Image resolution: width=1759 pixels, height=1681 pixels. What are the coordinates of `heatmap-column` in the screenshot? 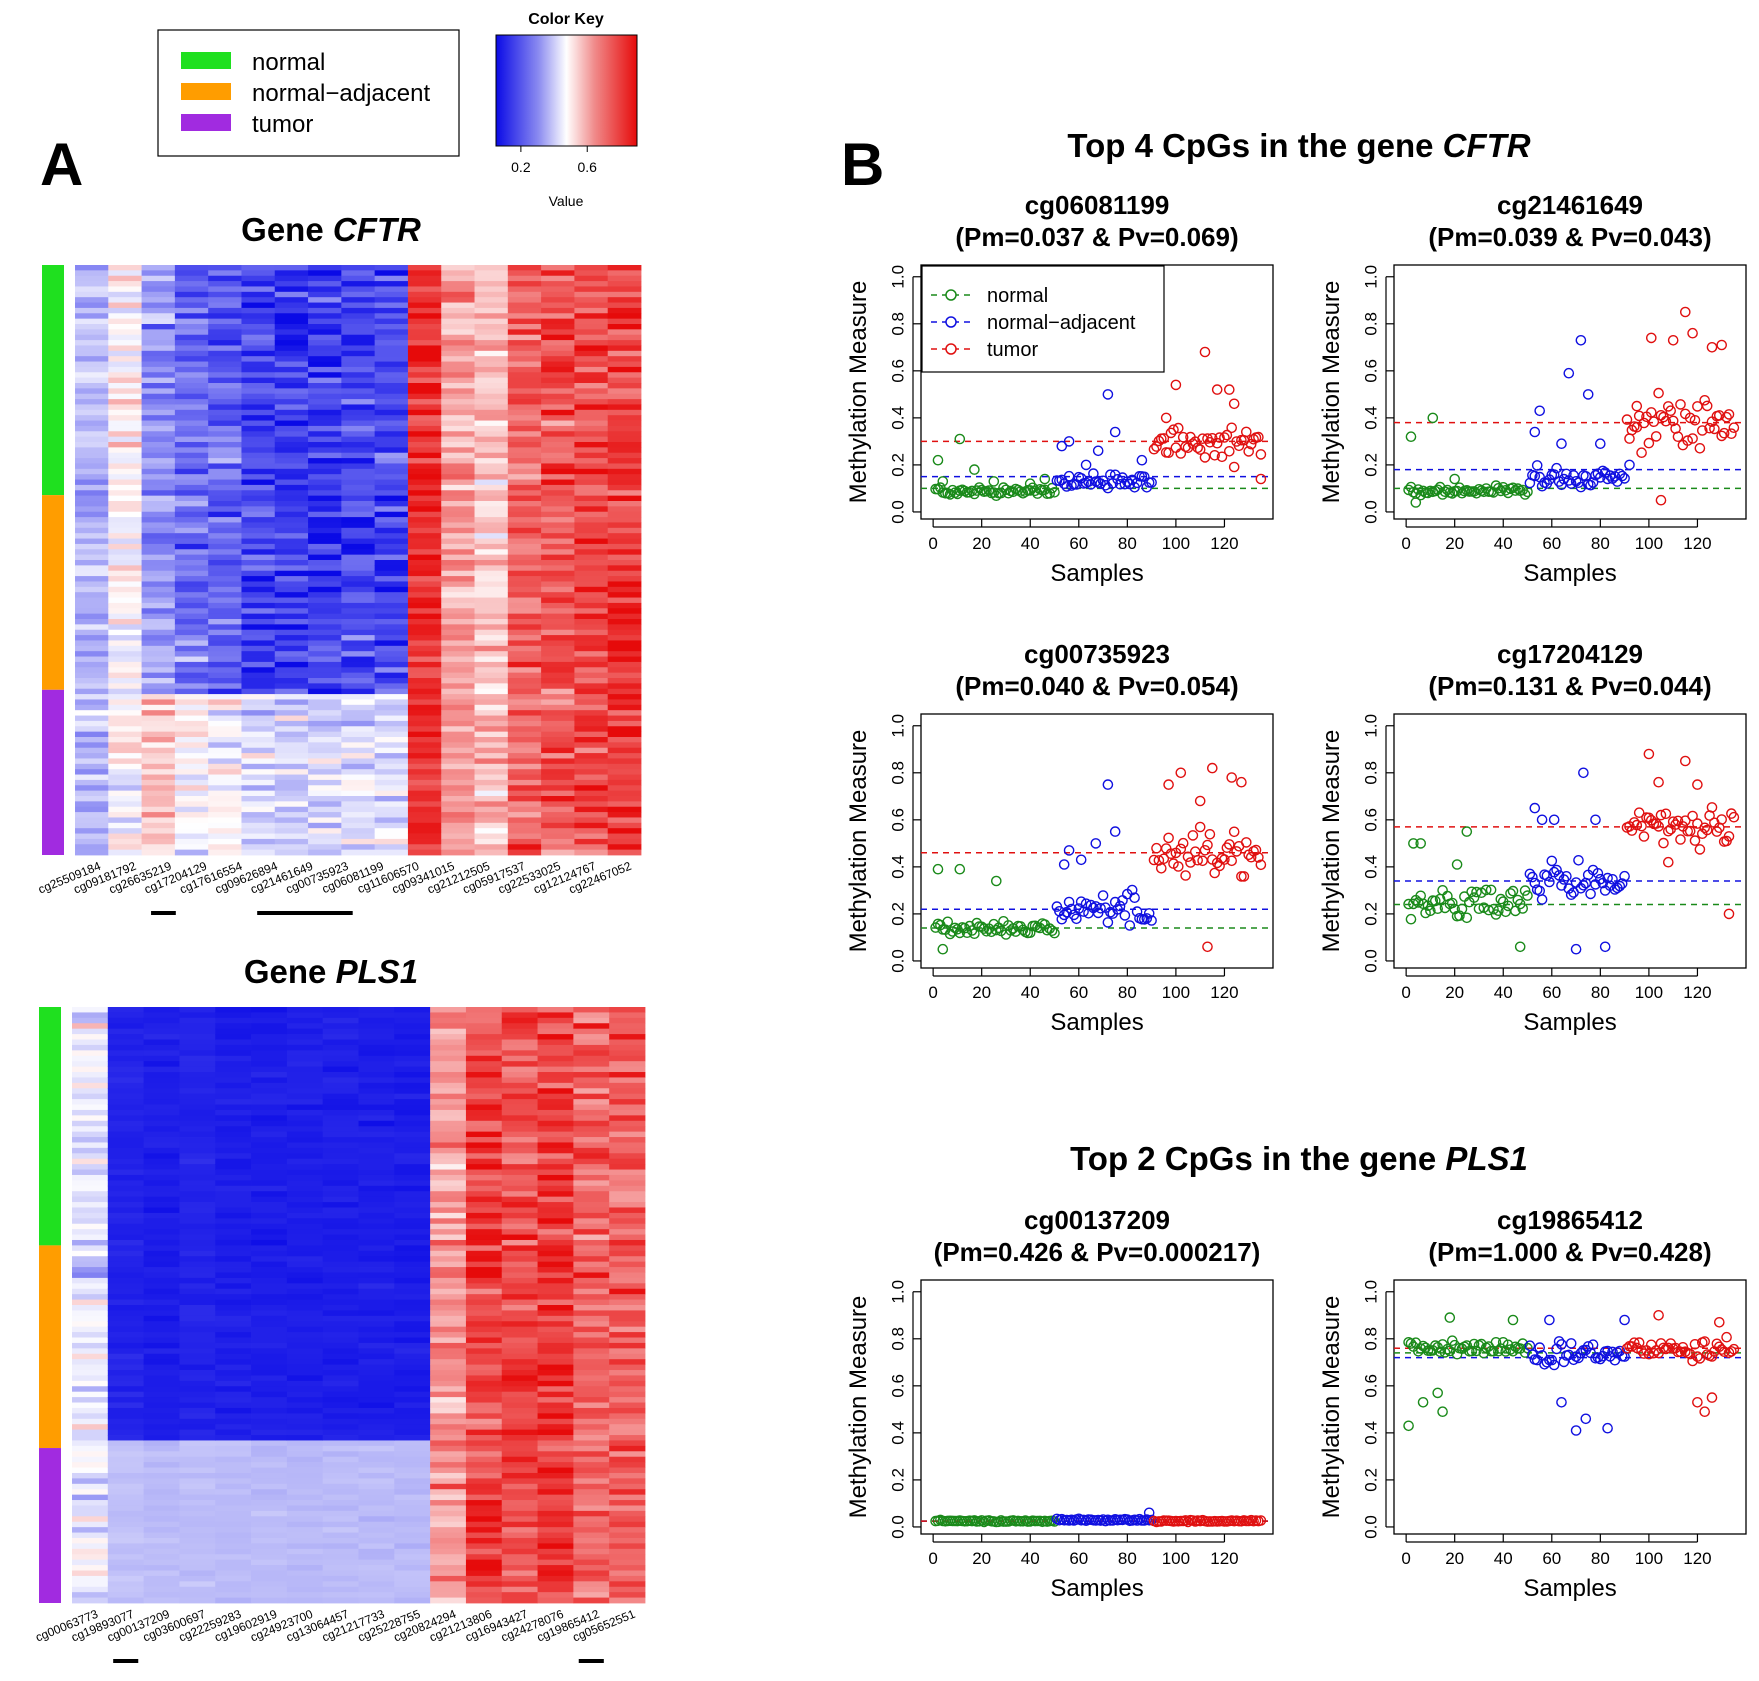 It's located at (225, 560).